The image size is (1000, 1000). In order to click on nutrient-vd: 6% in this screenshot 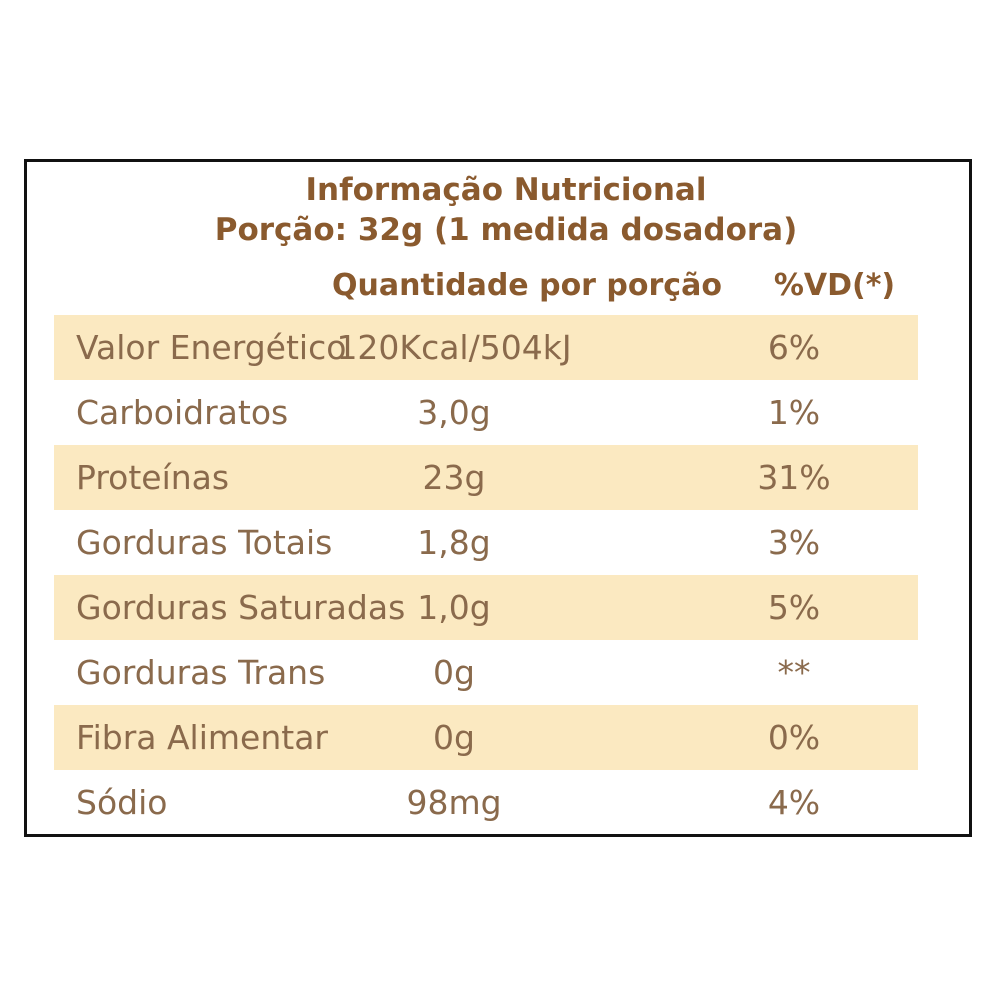, I will do `click(794, 347)`.